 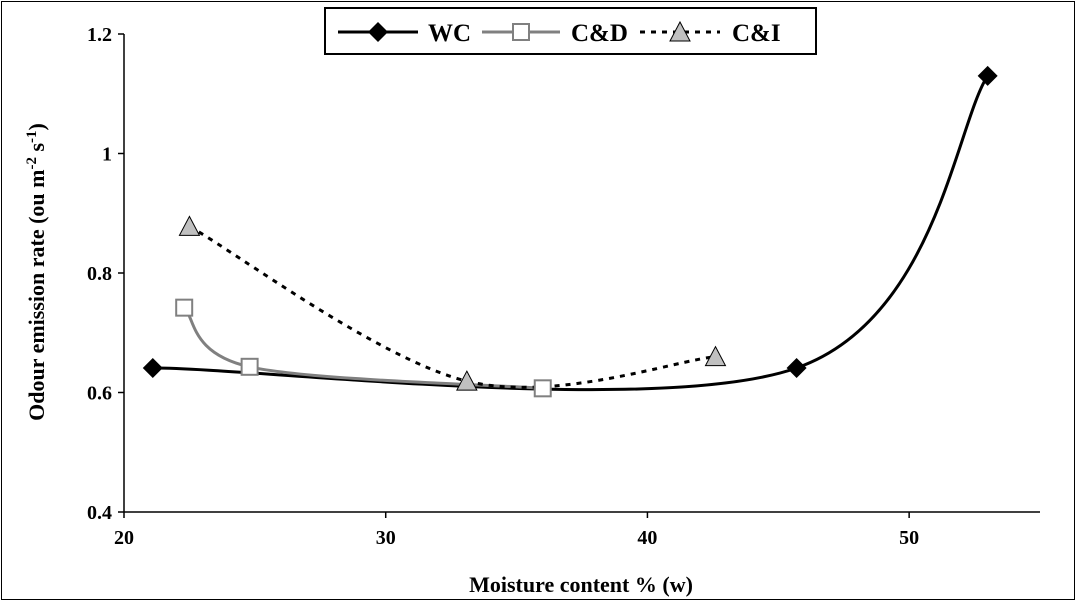 I want to click on y-tick-label: 0.8, so click(x=99, y=274).